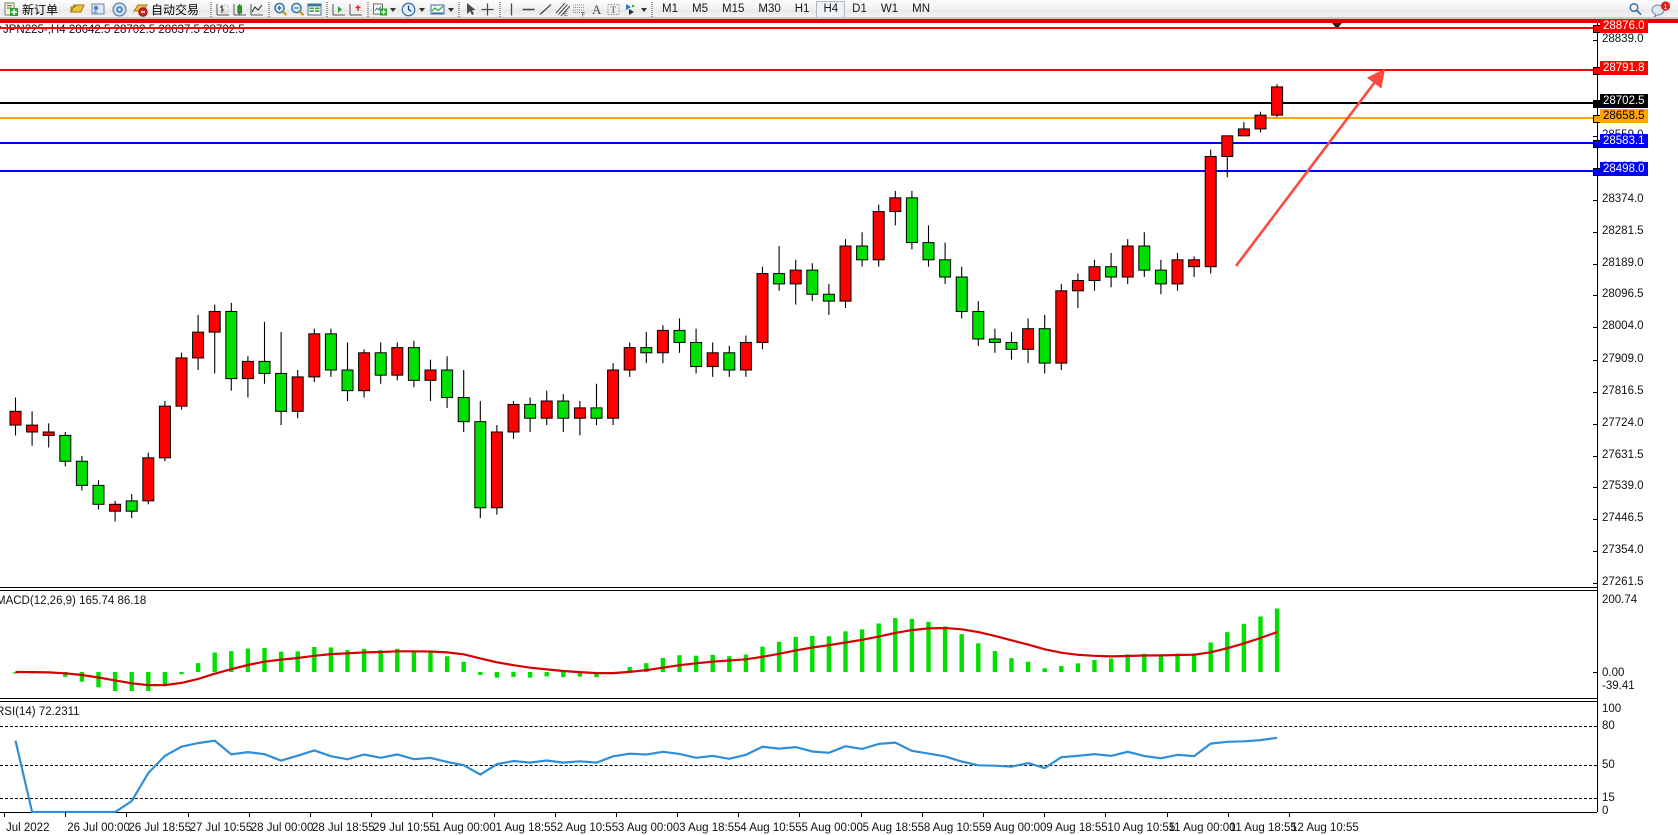 This screenshot has height=835, width=1678. What do you see at coordinates (280, 9) in the screenshot?
I see `zoom-in-icon` at bounding box center [280, 9].